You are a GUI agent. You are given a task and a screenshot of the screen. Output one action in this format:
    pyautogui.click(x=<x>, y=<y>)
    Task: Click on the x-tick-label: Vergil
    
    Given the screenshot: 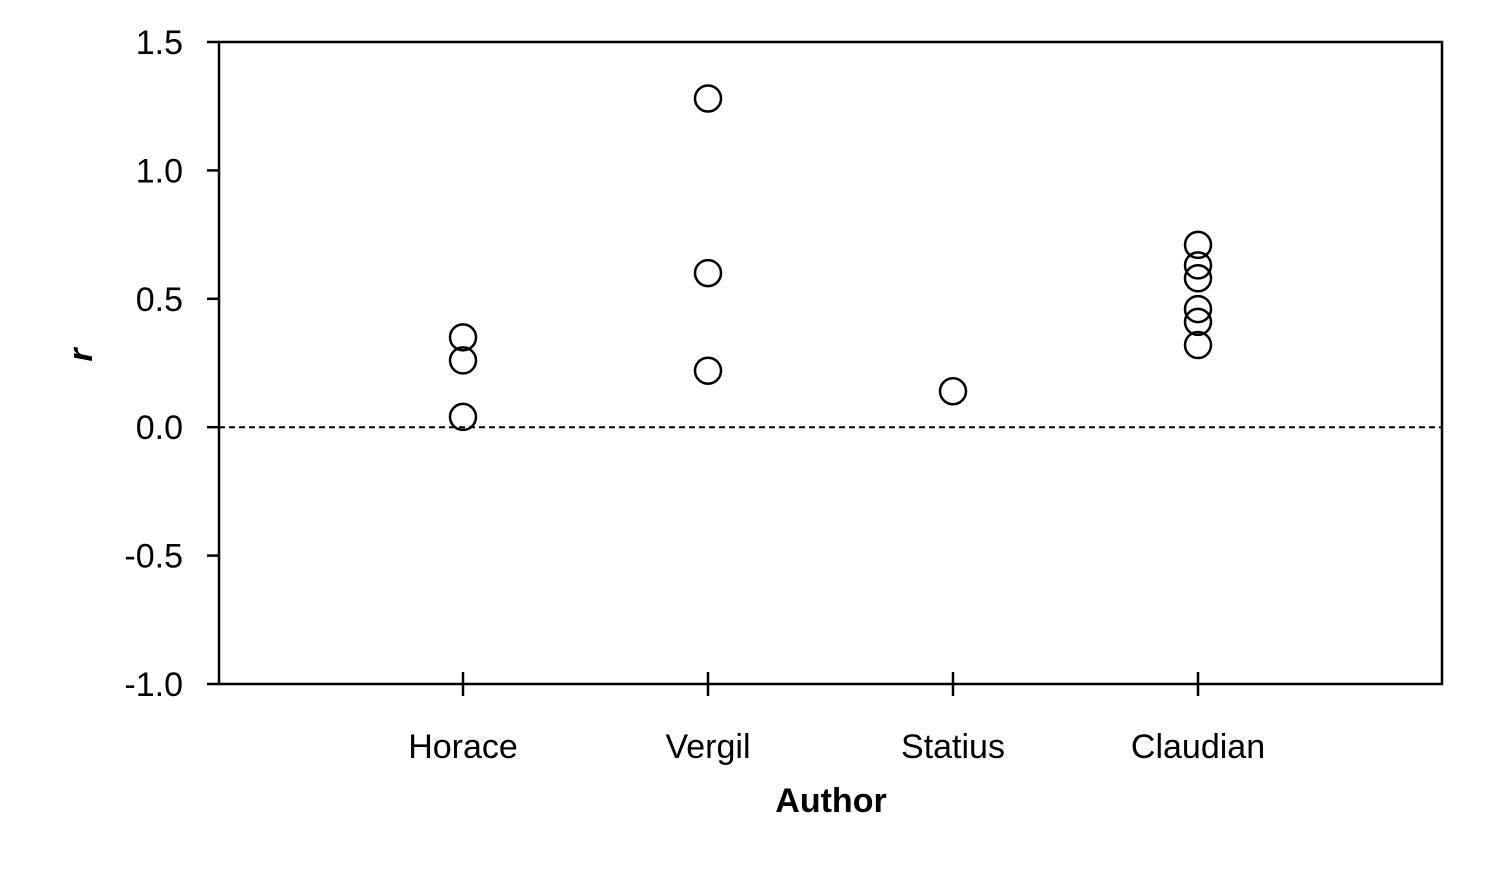 What is the action you would take?
    pyautogui.click(x=707, y=747)
    